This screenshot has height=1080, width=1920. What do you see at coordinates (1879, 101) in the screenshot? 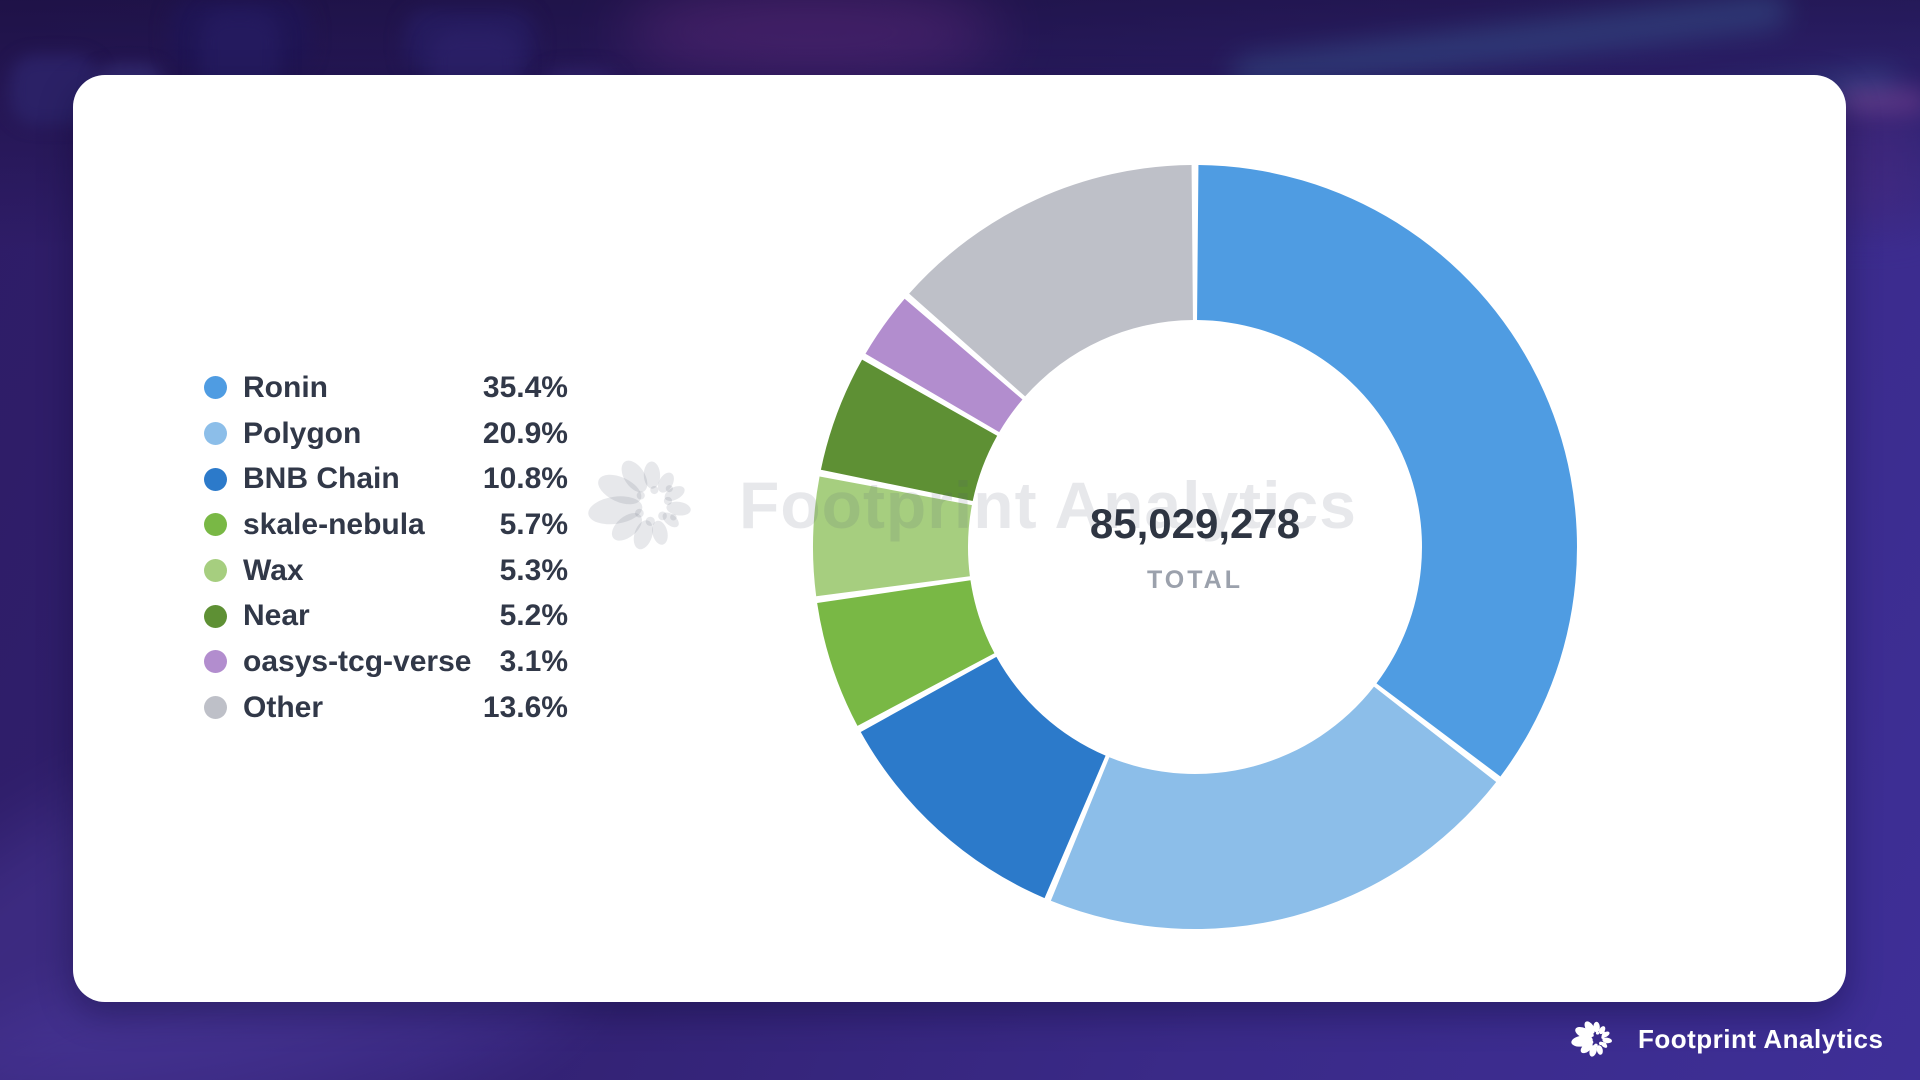
I see `bg-pink-streak` at bounding box center [1879, 101].